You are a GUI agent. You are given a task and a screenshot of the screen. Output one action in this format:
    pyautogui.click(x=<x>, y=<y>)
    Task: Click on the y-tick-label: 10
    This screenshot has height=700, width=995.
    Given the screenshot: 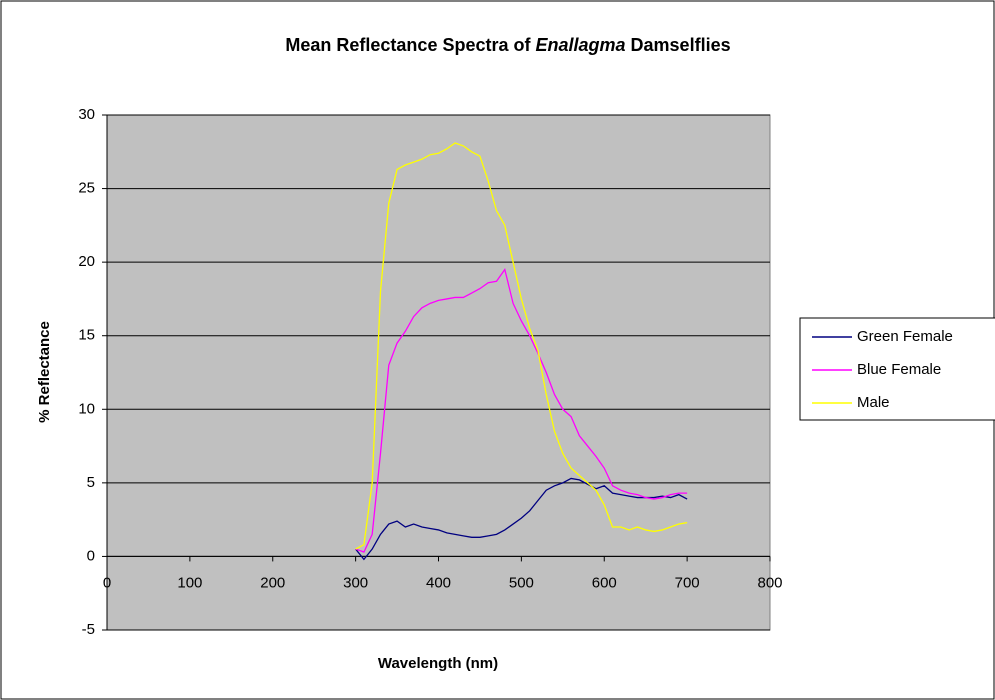 What is the action you would take?
    pyautogui.click(x=86, y=408)
    